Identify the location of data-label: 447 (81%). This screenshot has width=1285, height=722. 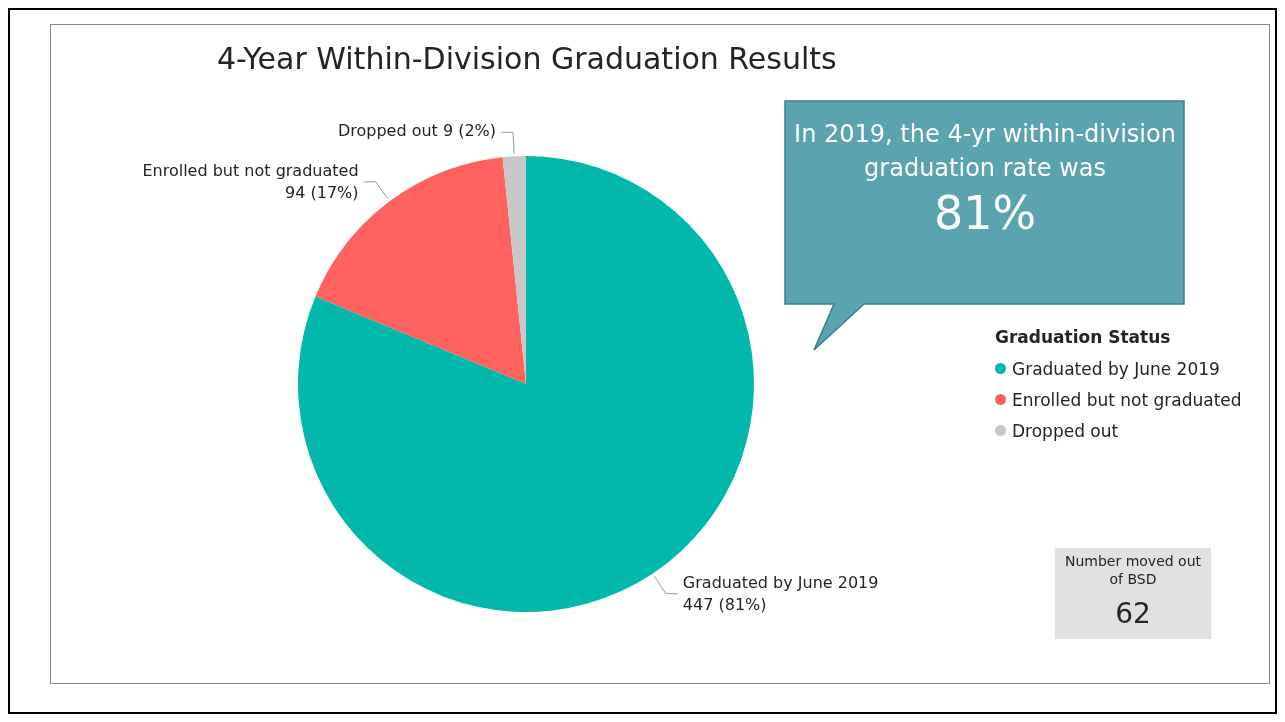
(724, 604).